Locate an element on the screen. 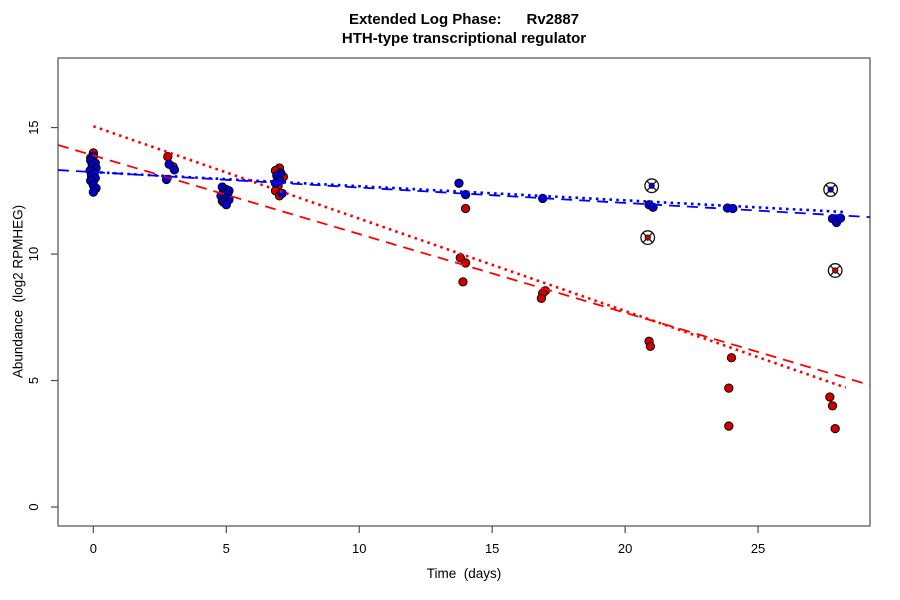  blue-dotted-fit is located at coordinates (469, 192).